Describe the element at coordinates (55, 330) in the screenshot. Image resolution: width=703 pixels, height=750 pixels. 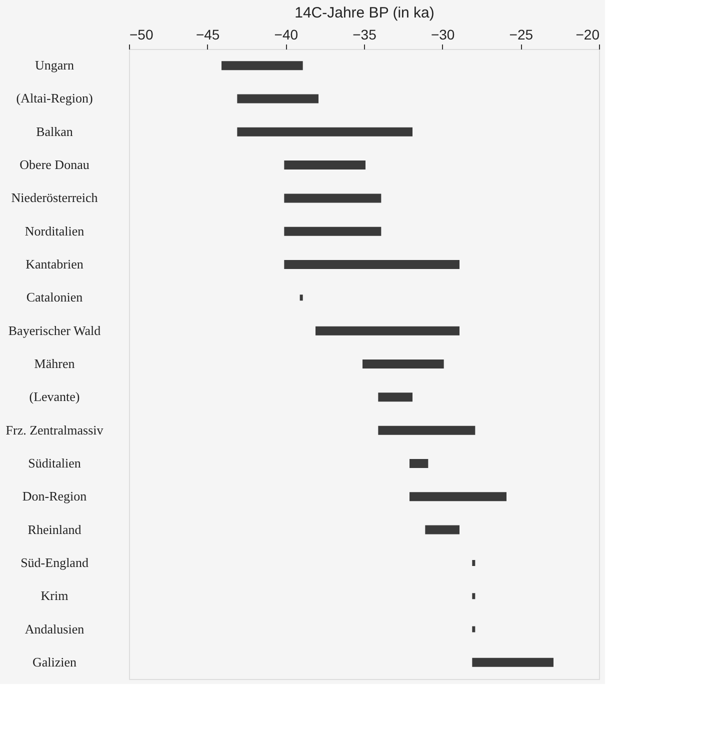
I see `y-tick-label: Bayerischer Wald` at that location.